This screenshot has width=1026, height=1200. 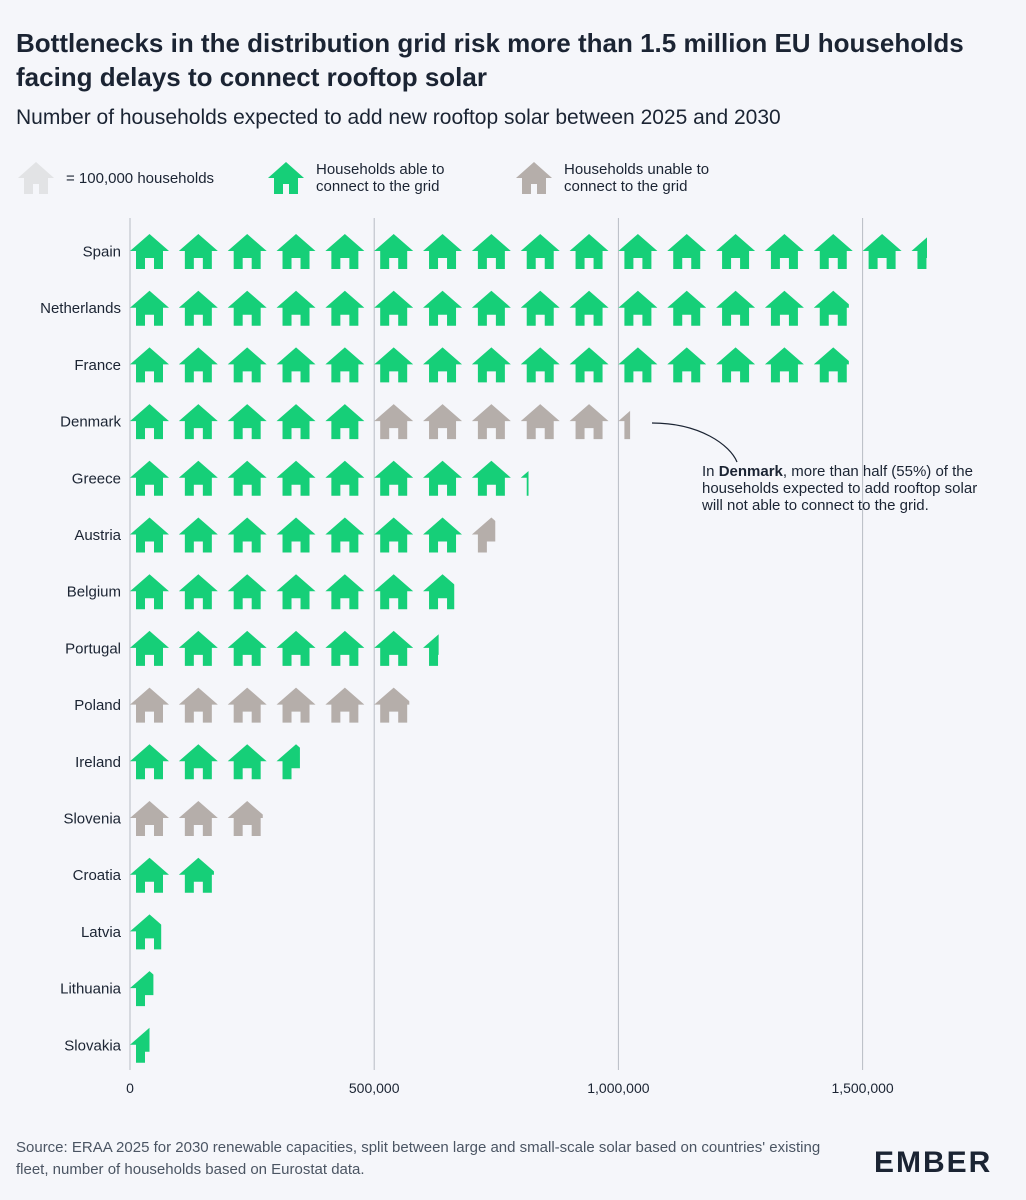 I want to click on legend-able-label: Households able to connect to the grid, so click(x=380, y=178).